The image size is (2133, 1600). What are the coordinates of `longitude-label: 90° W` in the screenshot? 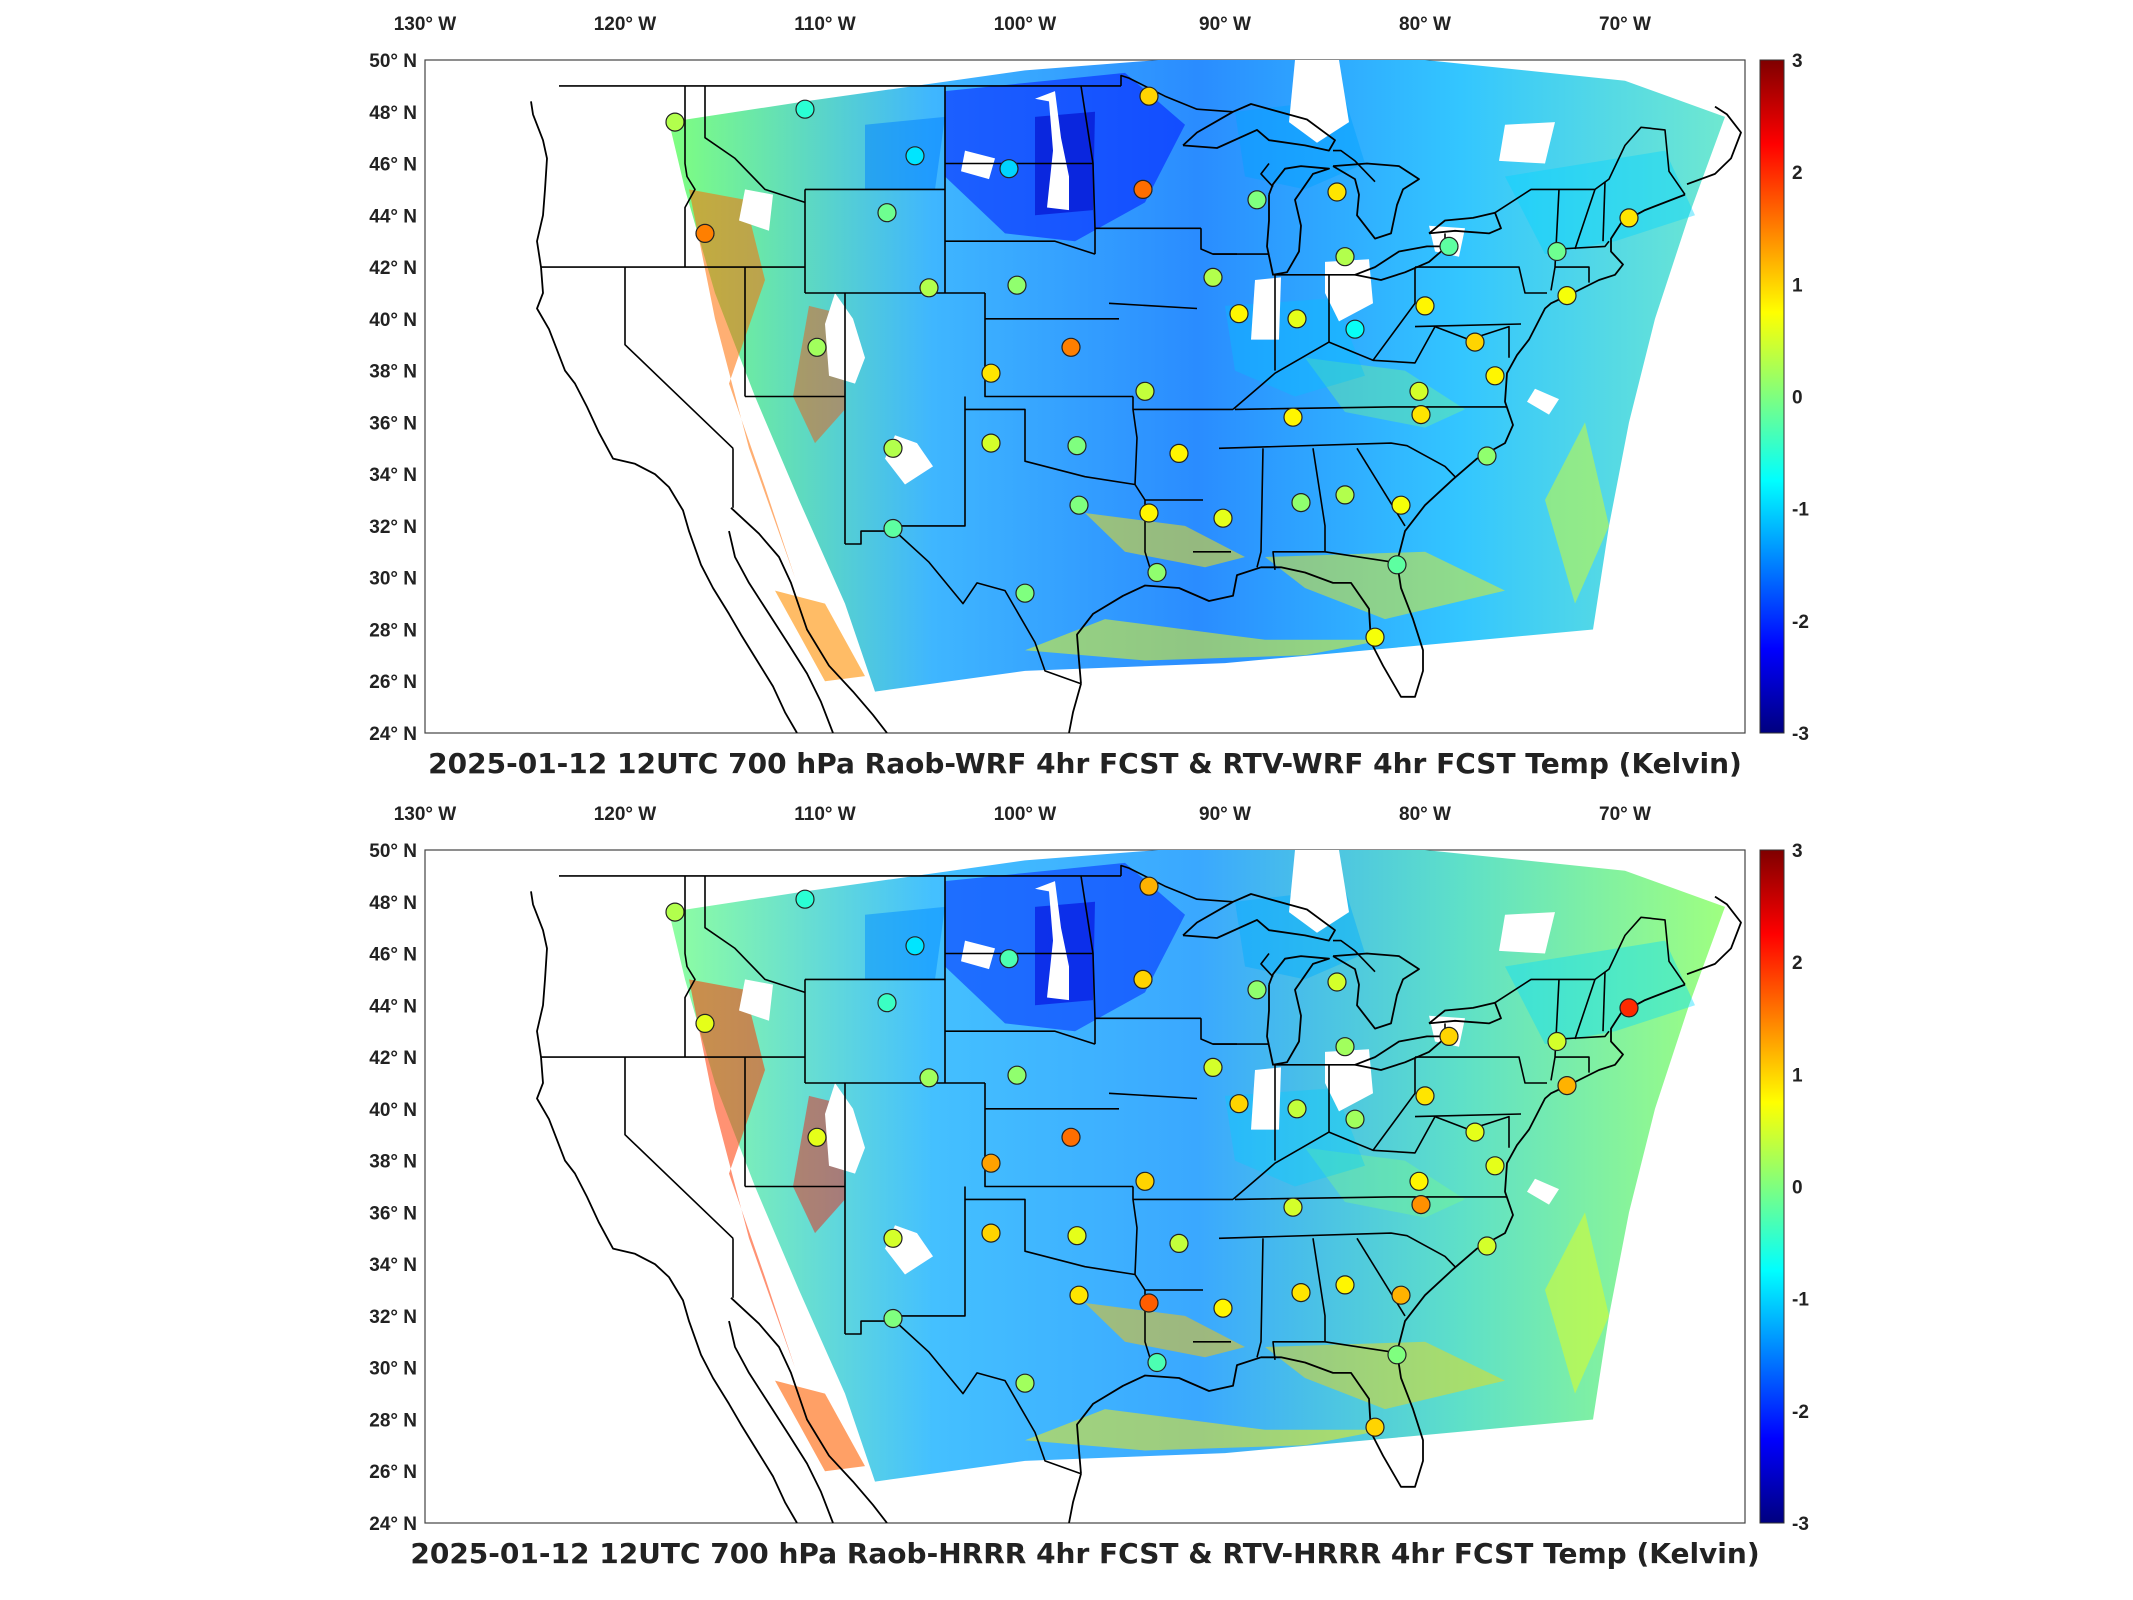 It's located at (1225, 24).